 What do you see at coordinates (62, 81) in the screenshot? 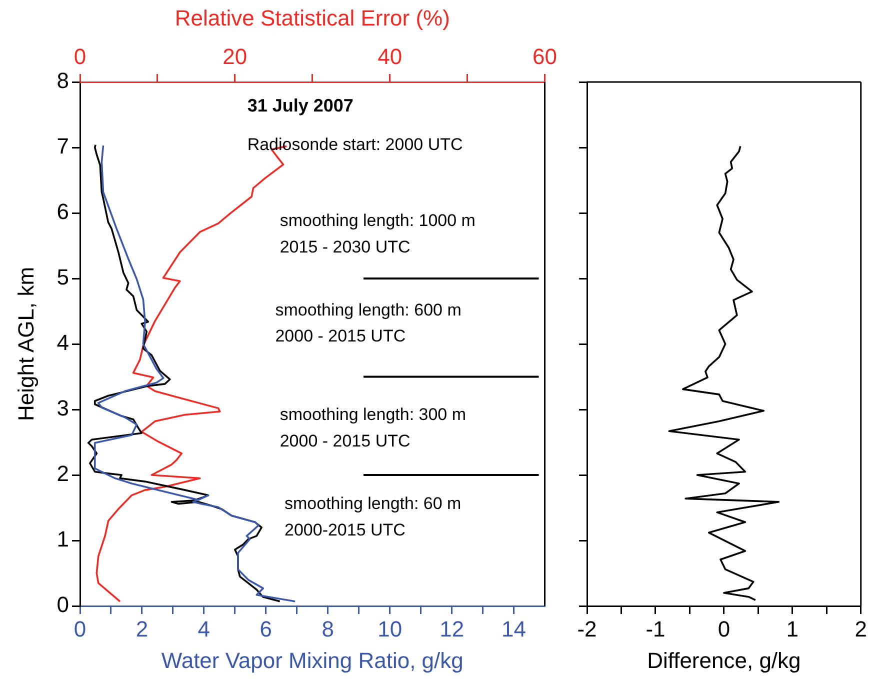
I see `y-tick-label: 8` at bounding box center [62, 81].